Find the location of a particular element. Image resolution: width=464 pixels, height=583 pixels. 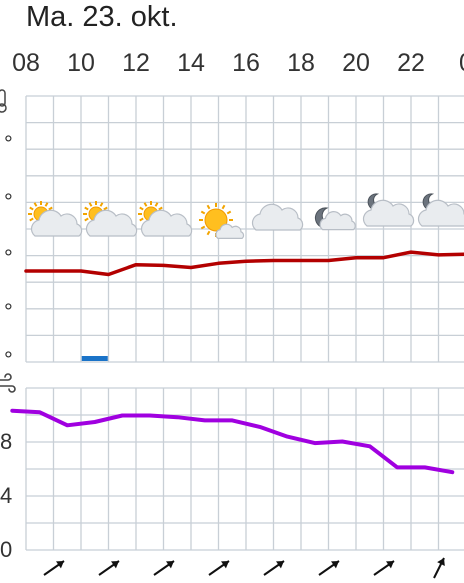

hour-label: 22 is located at coordinates (411, 63).